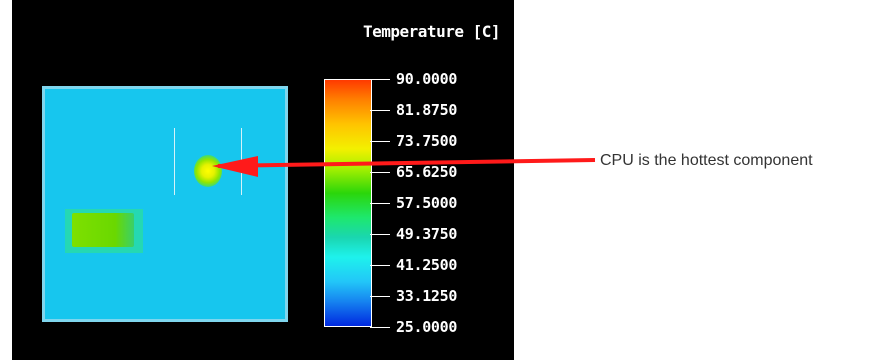  I want to click on cpu-outline-left, so click(174, 161).